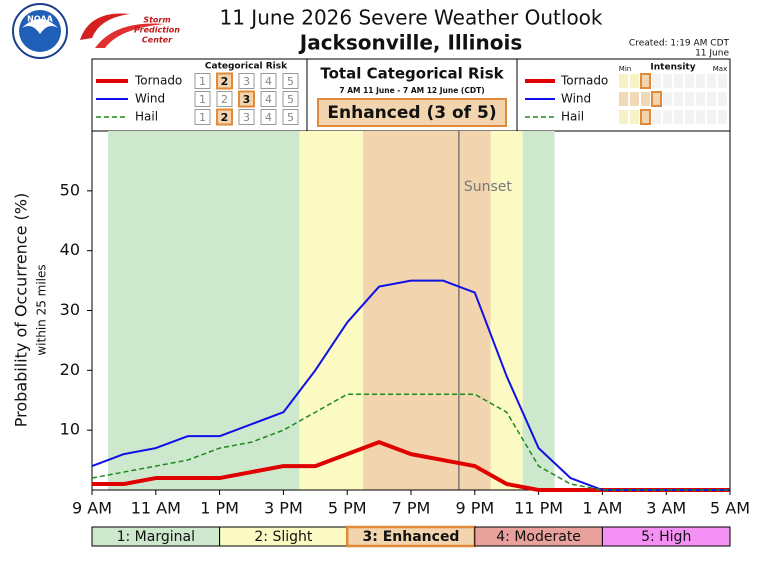  I want to click on level-box, so click(666, 536).